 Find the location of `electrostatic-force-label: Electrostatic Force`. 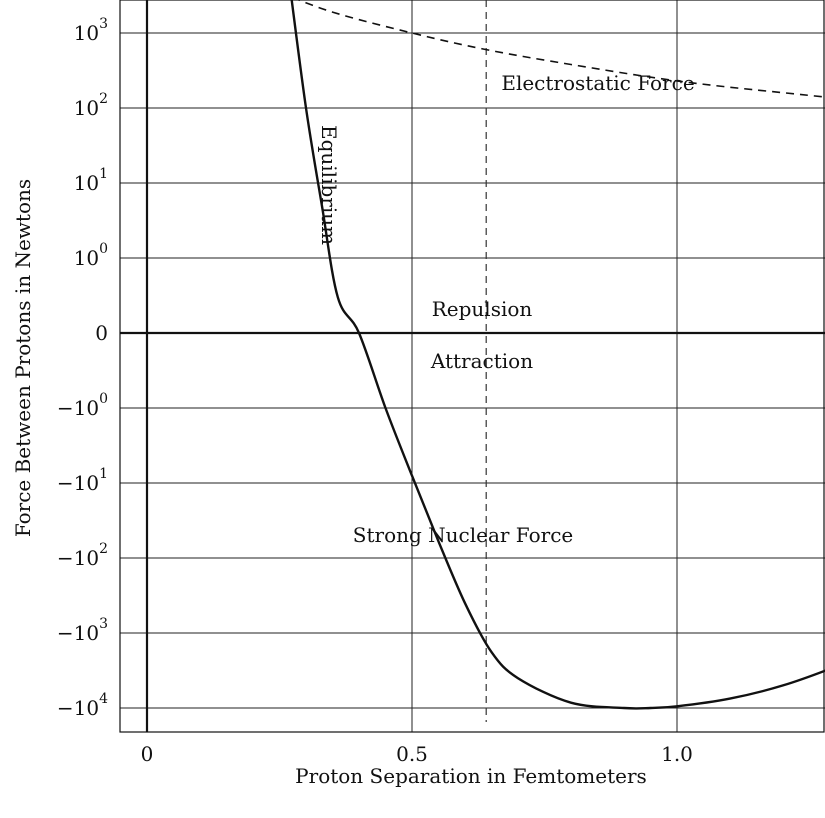

electrostatic-force-label: Electrostatic Force is located at coordinates (597, 83).